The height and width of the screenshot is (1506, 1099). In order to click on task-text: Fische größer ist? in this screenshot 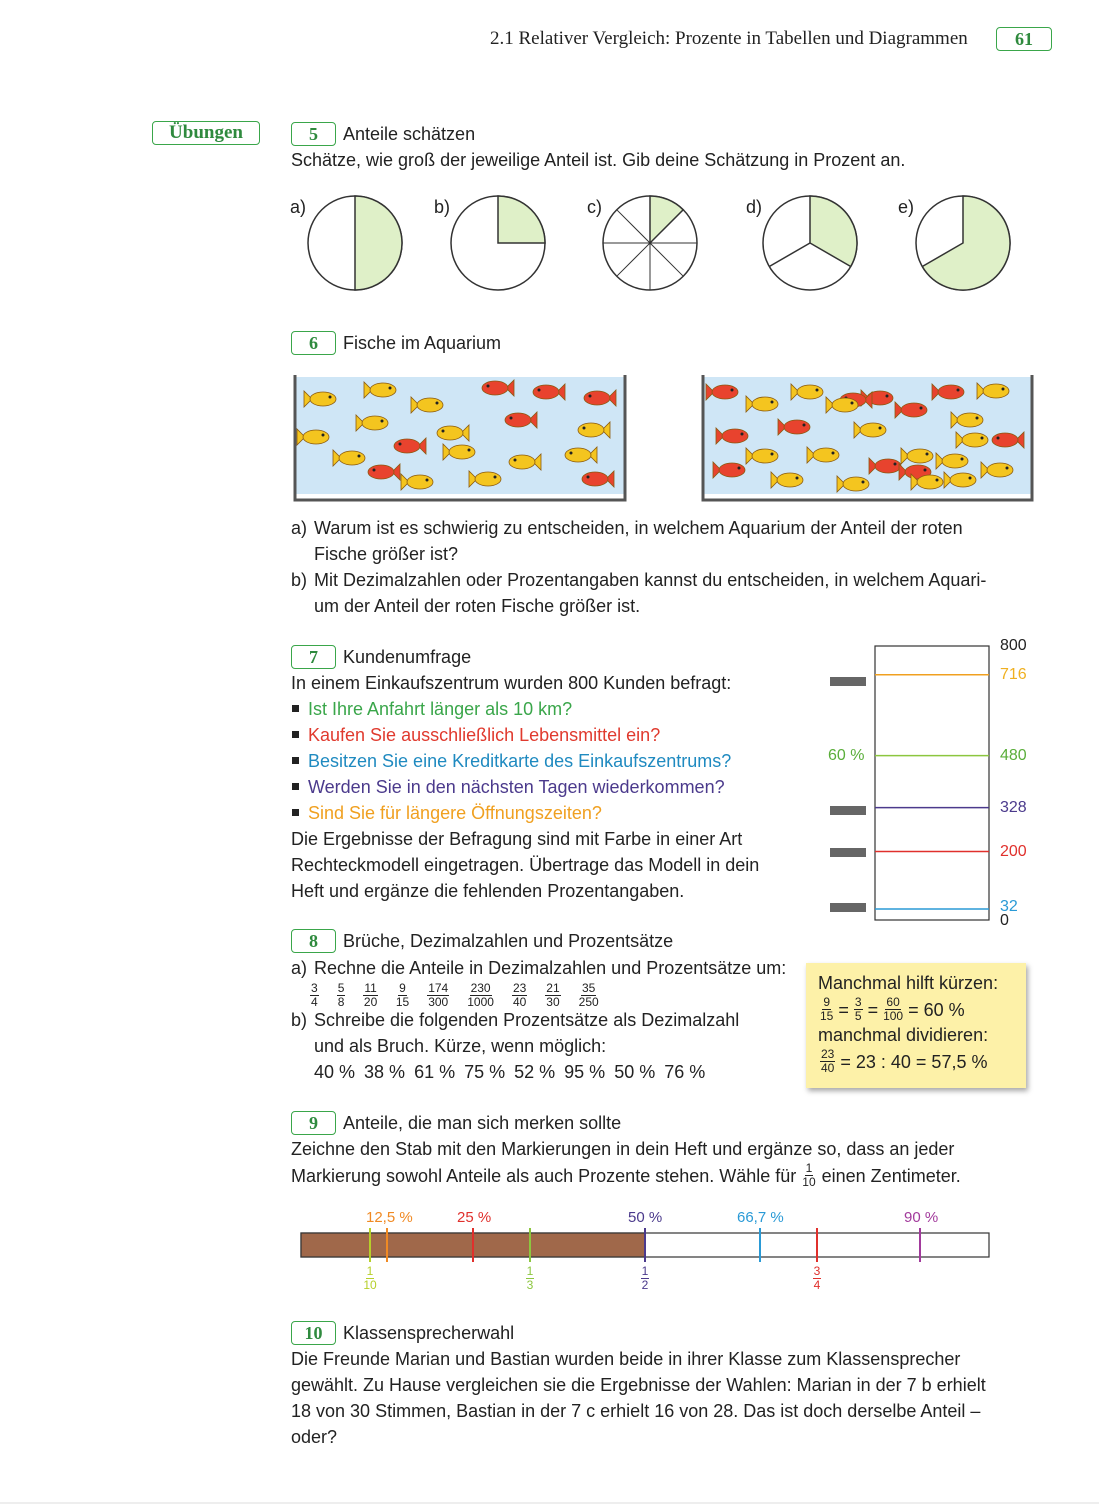, I will do `click(386, 554)`.